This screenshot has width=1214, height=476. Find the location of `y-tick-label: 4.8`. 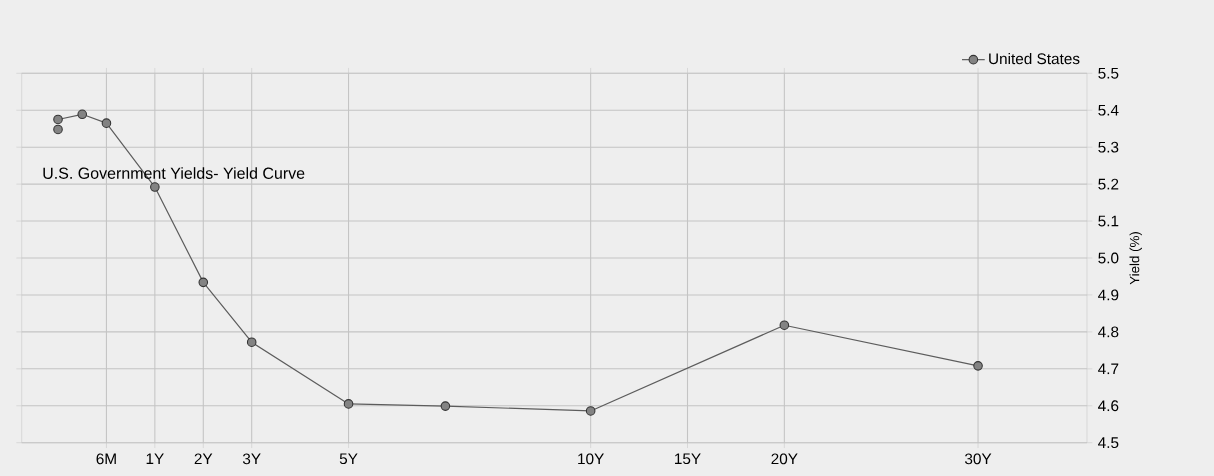

y-tick-label: 4.8 is located at coordinates (1108, 332).